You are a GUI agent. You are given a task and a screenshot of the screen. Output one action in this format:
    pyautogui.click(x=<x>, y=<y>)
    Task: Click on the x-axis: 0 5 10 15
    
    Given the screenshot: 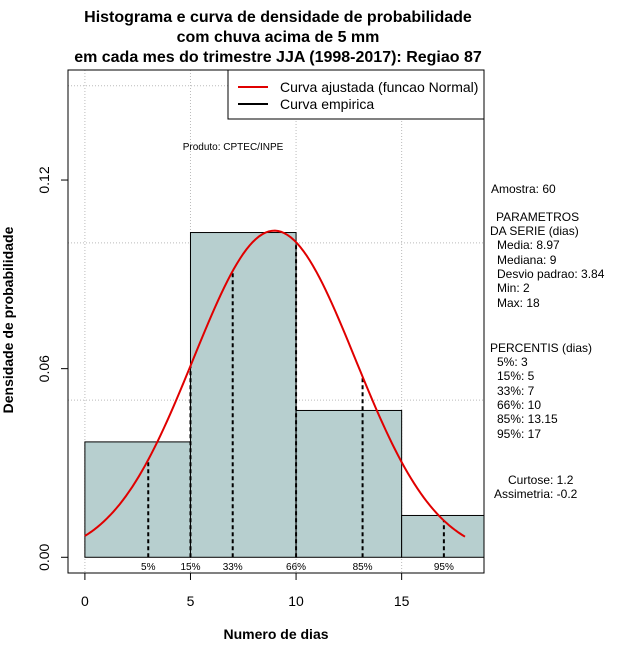 What is the action you would take?
    pyautogui.click(x=245, y=590)
    